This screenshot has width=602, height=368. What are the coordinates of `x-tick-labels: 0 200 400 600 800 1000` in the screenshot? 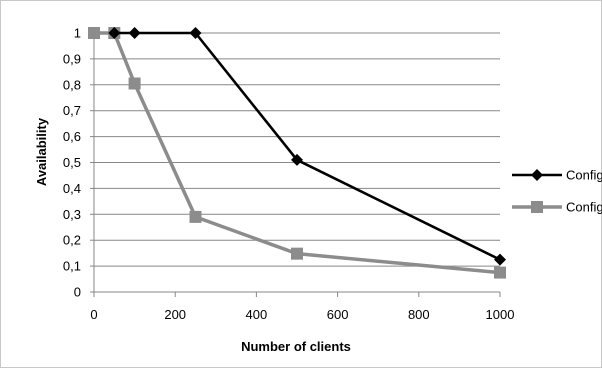 It's located at (302, 307).